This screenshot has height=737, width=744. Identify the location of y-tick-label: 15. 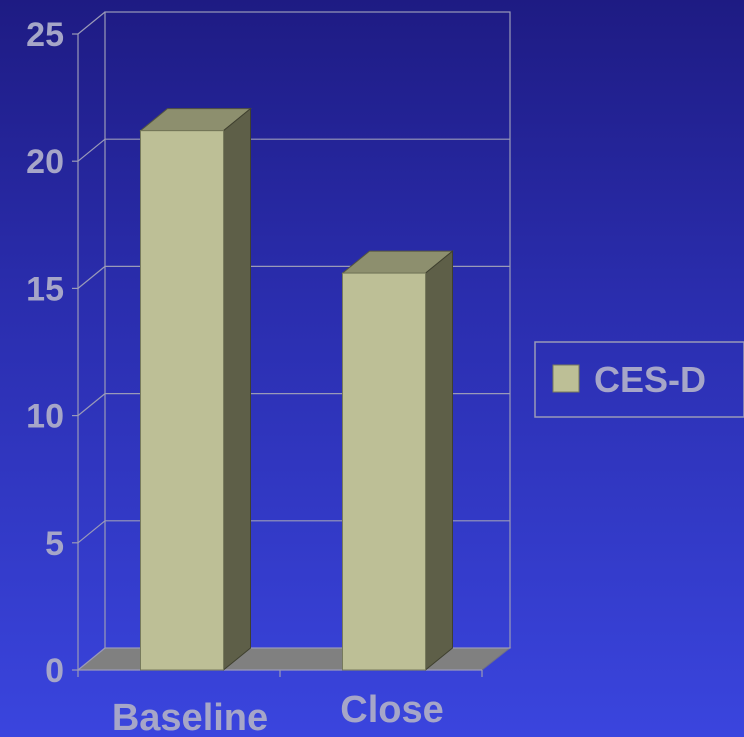
(45, 289).